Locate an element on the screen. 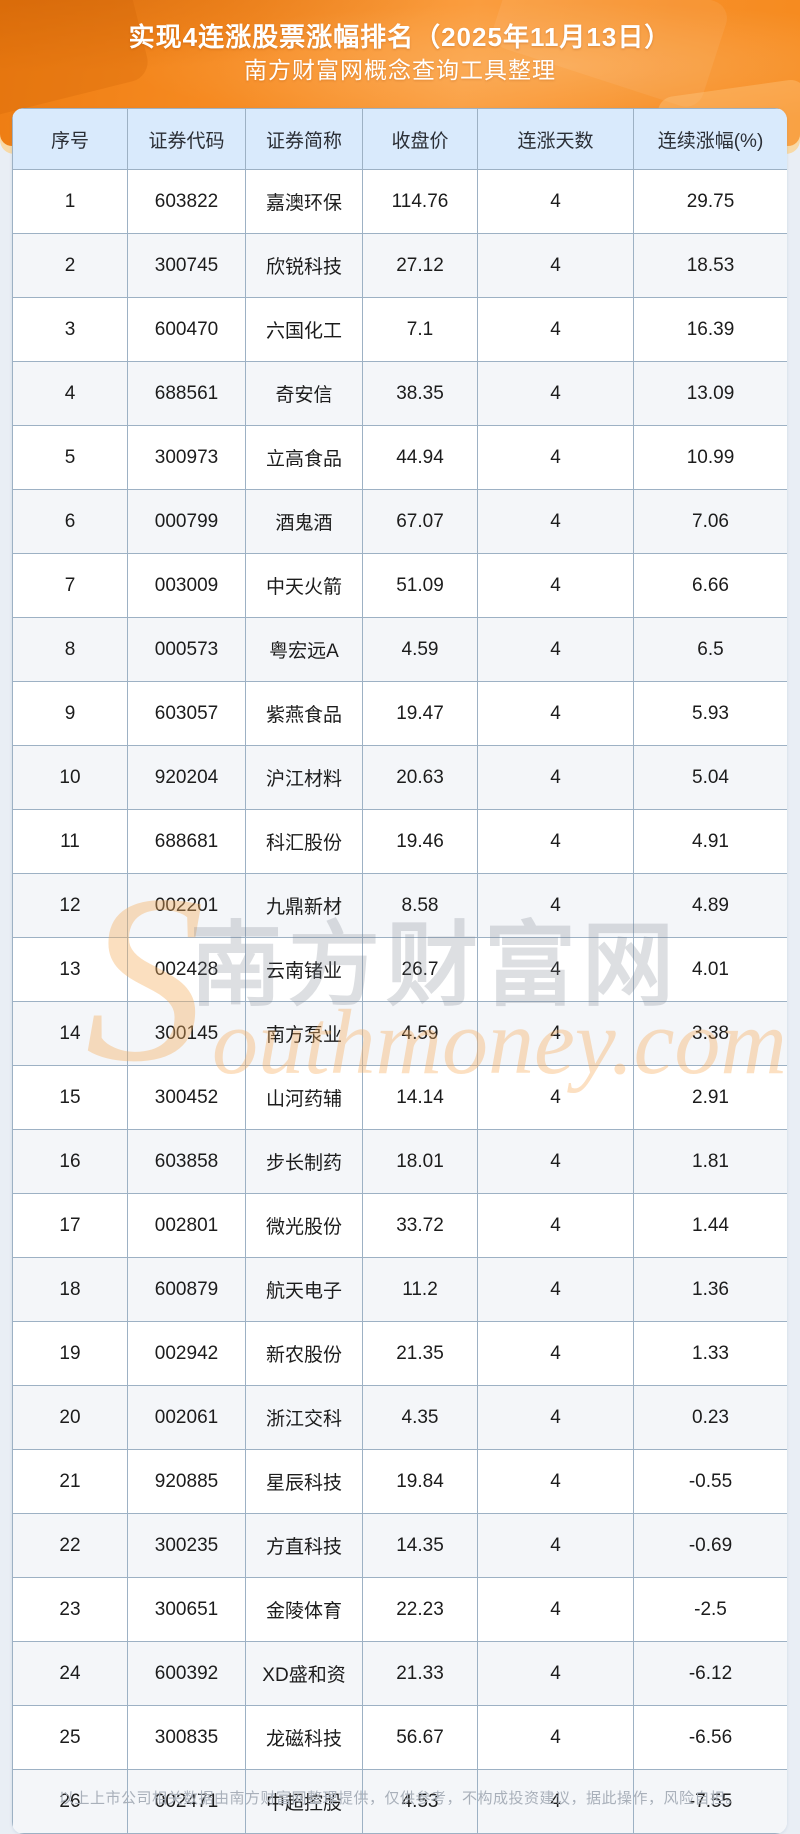  table-cell: 18 is located at coordinates (70, 1289).